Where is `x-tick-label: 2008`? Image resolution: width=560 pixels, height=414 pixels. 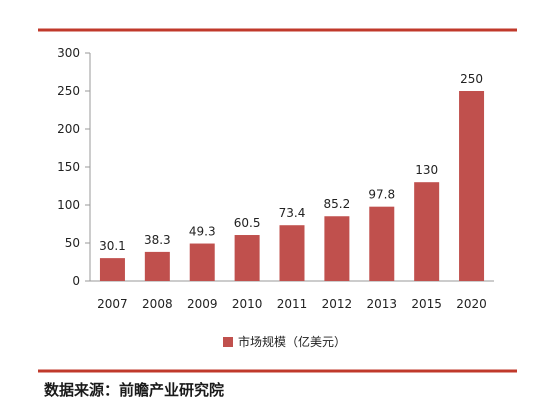
x-tick-label: 2008 is located at coordinates (157, 304).